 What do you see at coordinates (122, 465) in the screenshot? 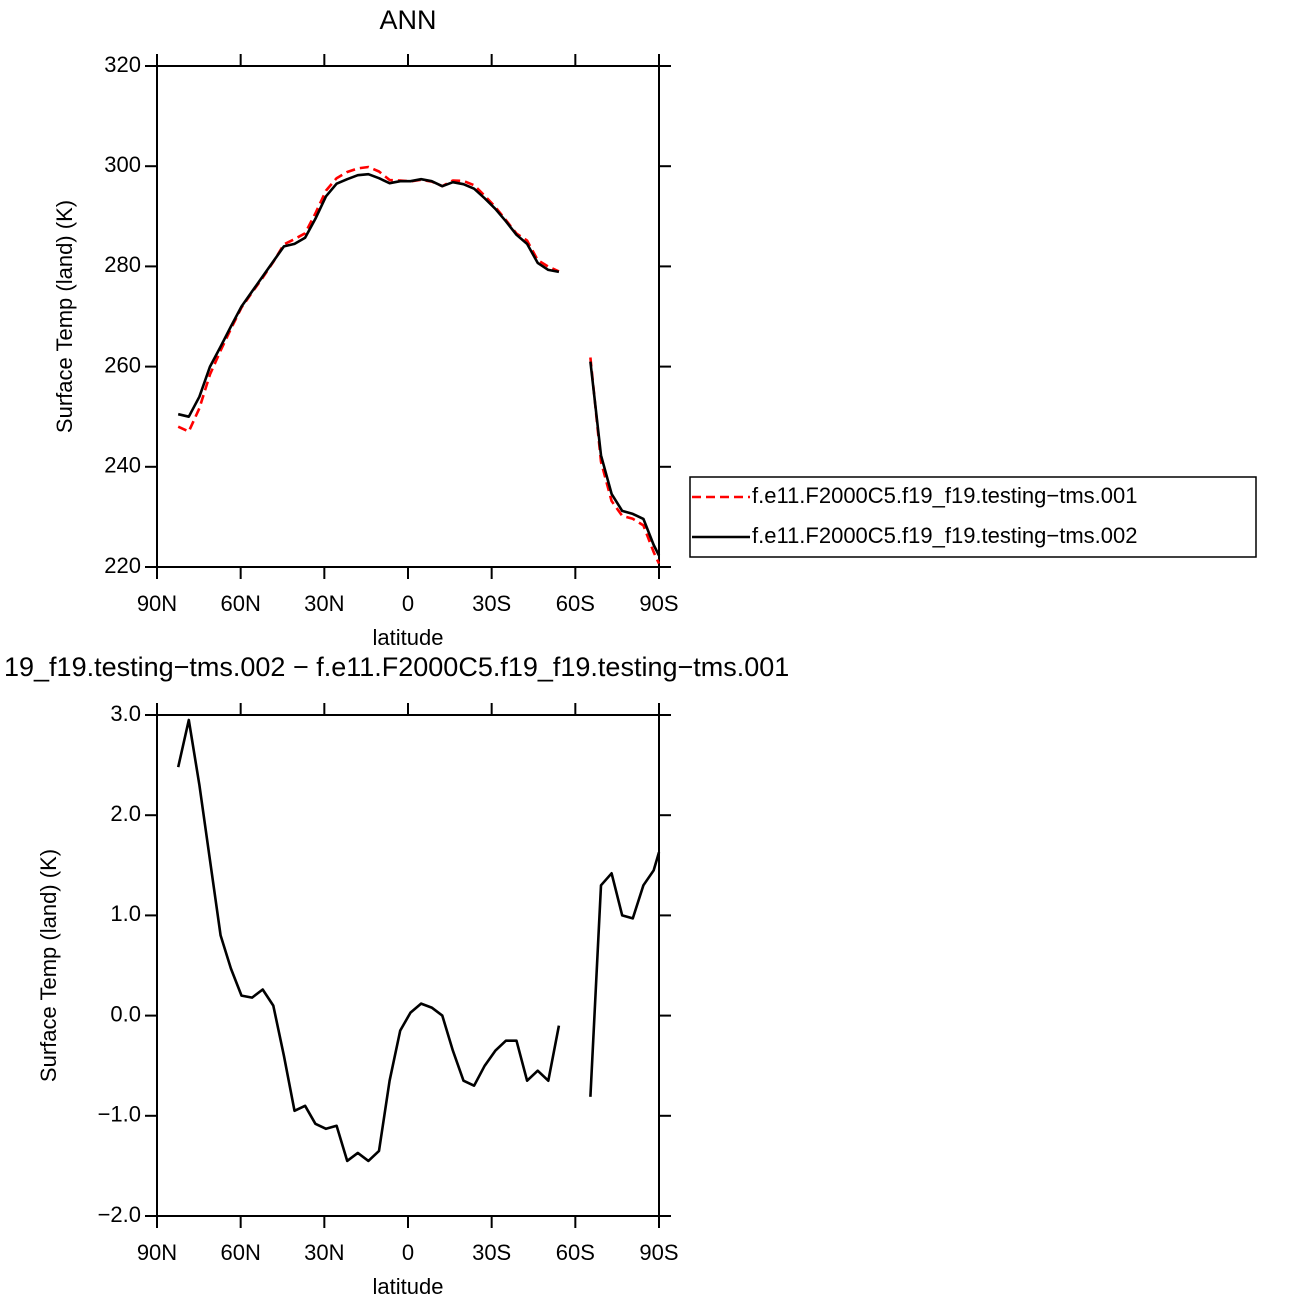
I see `y-tick-label: 240` at bounding box center [122, 465].